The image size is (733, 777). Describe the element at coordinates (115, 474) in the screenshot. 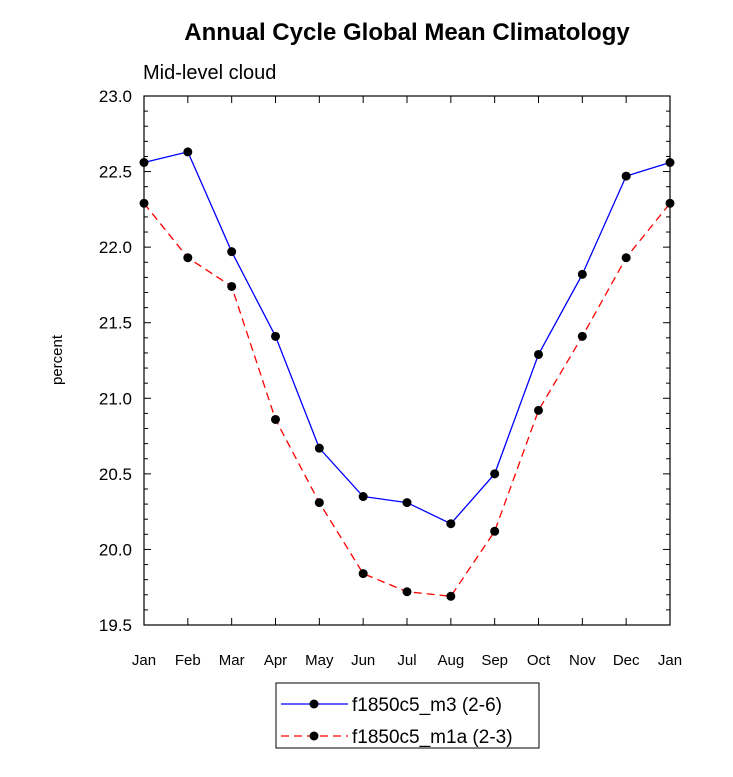

I see `y-tick-label: 20.5` at that location.